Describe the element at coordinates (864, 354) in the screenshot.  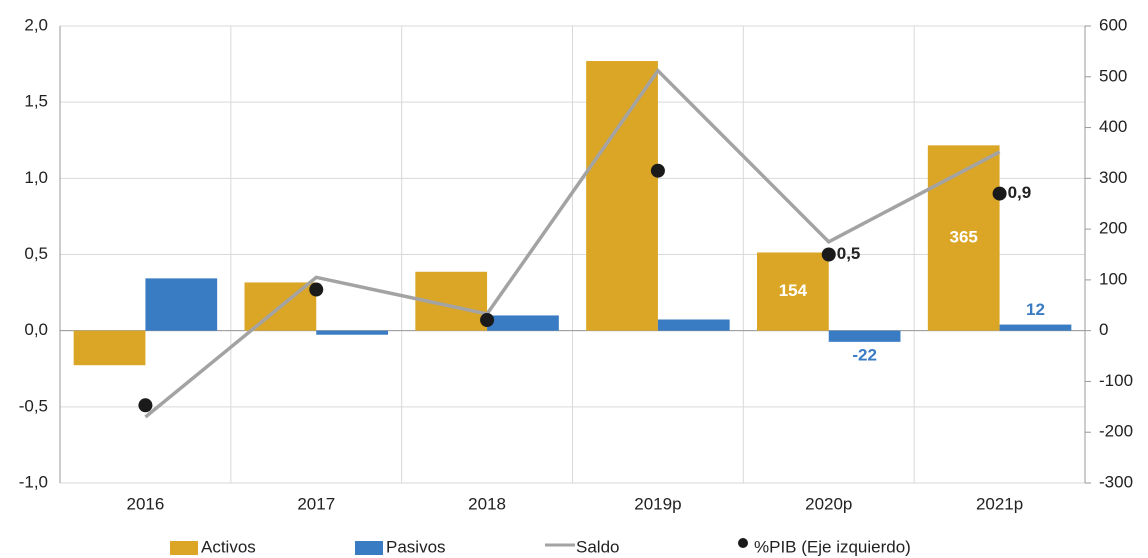
I see `data-label: -22` at that location.